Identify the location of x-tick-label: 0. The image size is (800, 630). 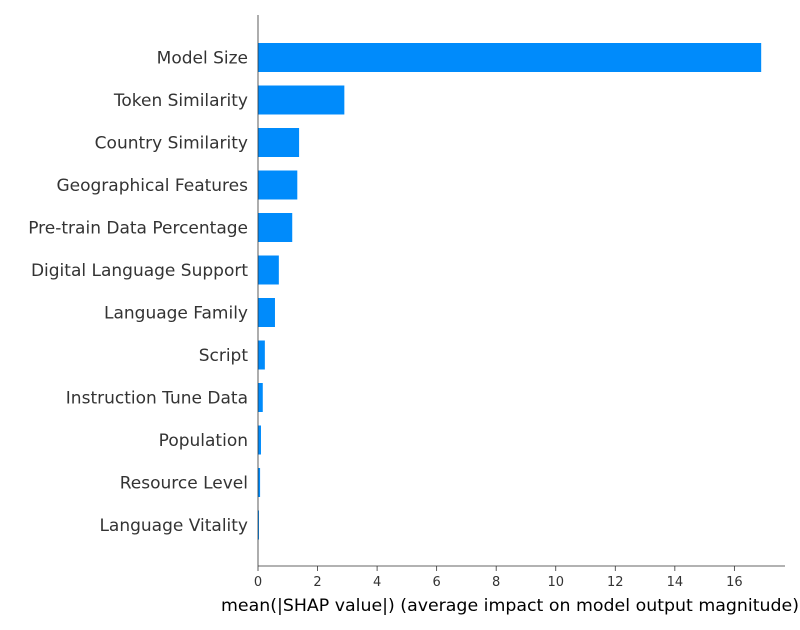
(258, 582).